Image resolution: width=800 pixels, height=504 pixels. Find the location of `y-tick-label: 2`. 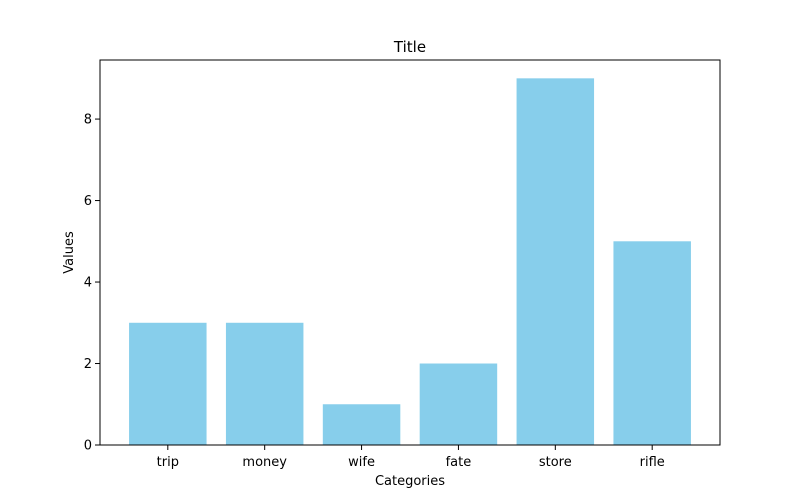

y-tick-label: 2 is located at coordinates (88, 364).